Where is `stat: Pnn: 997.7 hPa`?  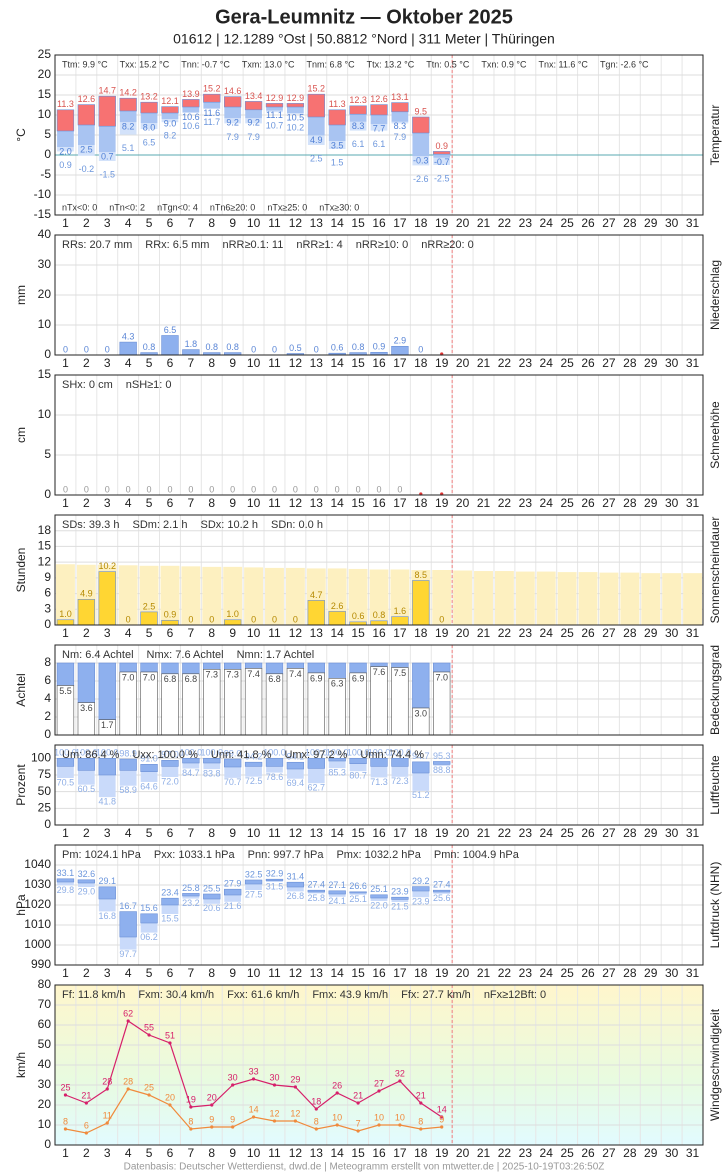
stat: Pnn: 997.7 hPa is located at coordinates (286, 855).